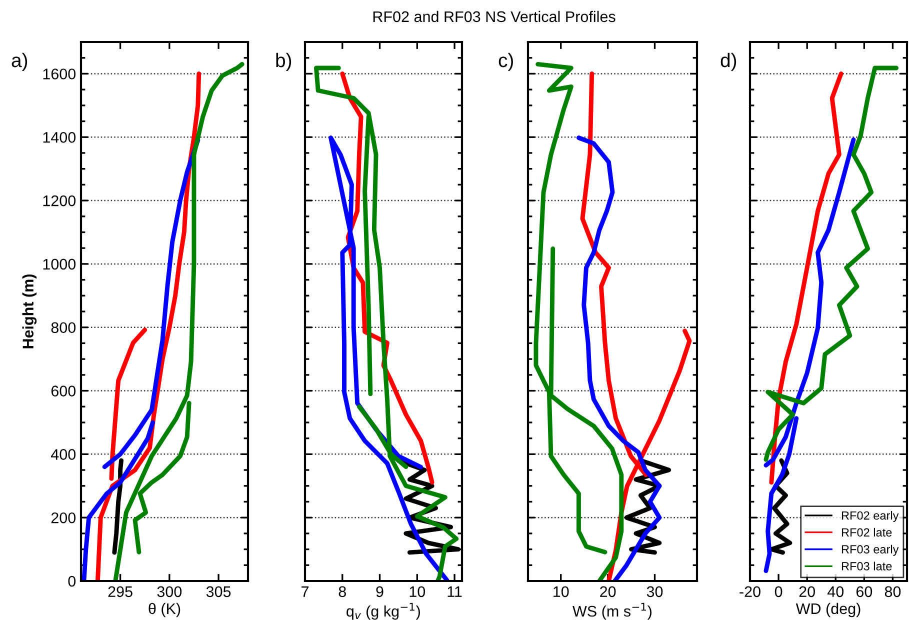  Describe the element at coordinates (59, 264) in the screenshot. I see `y-tick-label: 1000` at that location.